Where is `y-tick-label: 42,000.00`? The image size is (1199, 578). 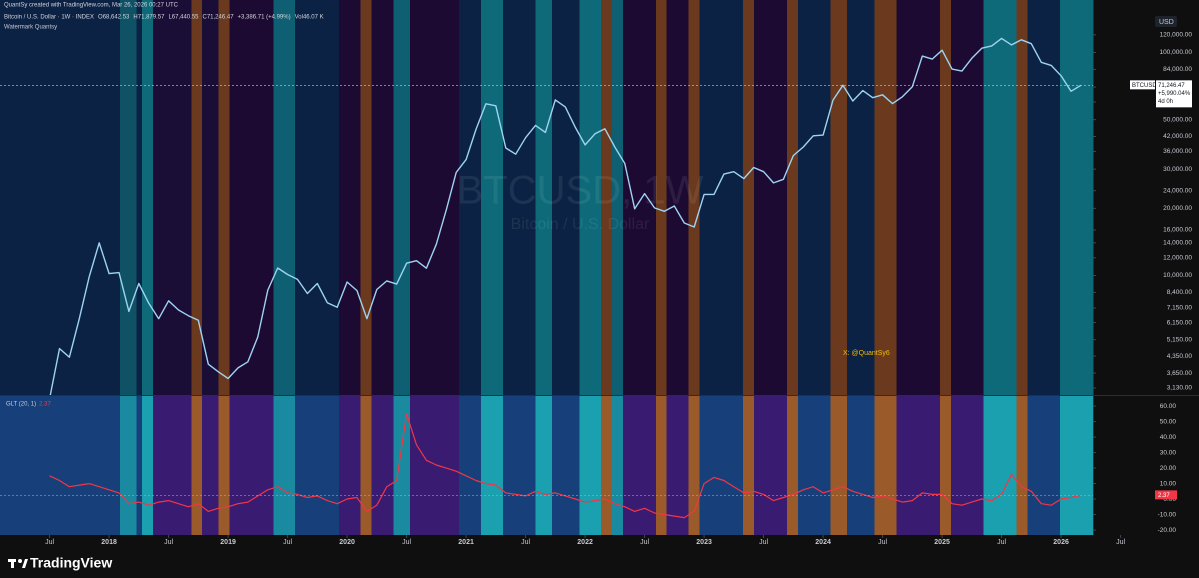
y-tick-label: 42,000.00 is located at coordinates (1177, 136).